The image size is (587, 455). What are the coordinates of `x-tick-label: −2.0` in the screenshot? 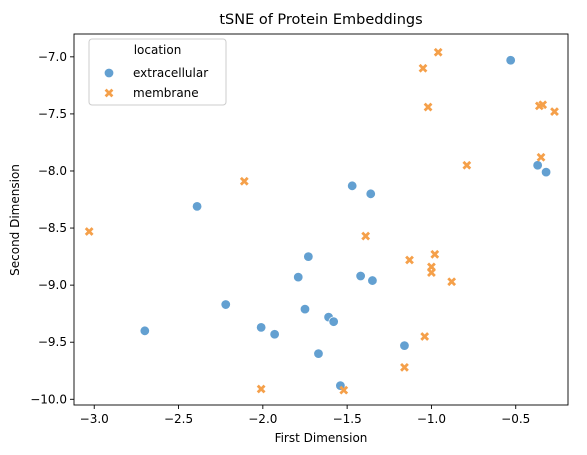 It's located at (262, 419).